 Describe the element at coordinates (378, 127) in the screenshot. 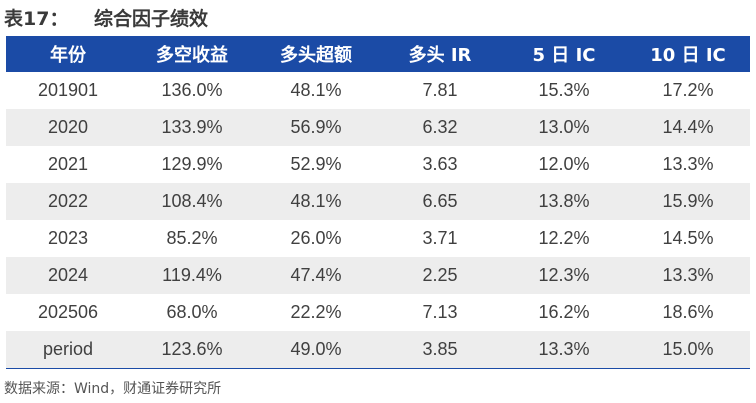

I see `table-row: 2020 133.9% 56.9% 6.32 13.0% 14.4%` at that location.